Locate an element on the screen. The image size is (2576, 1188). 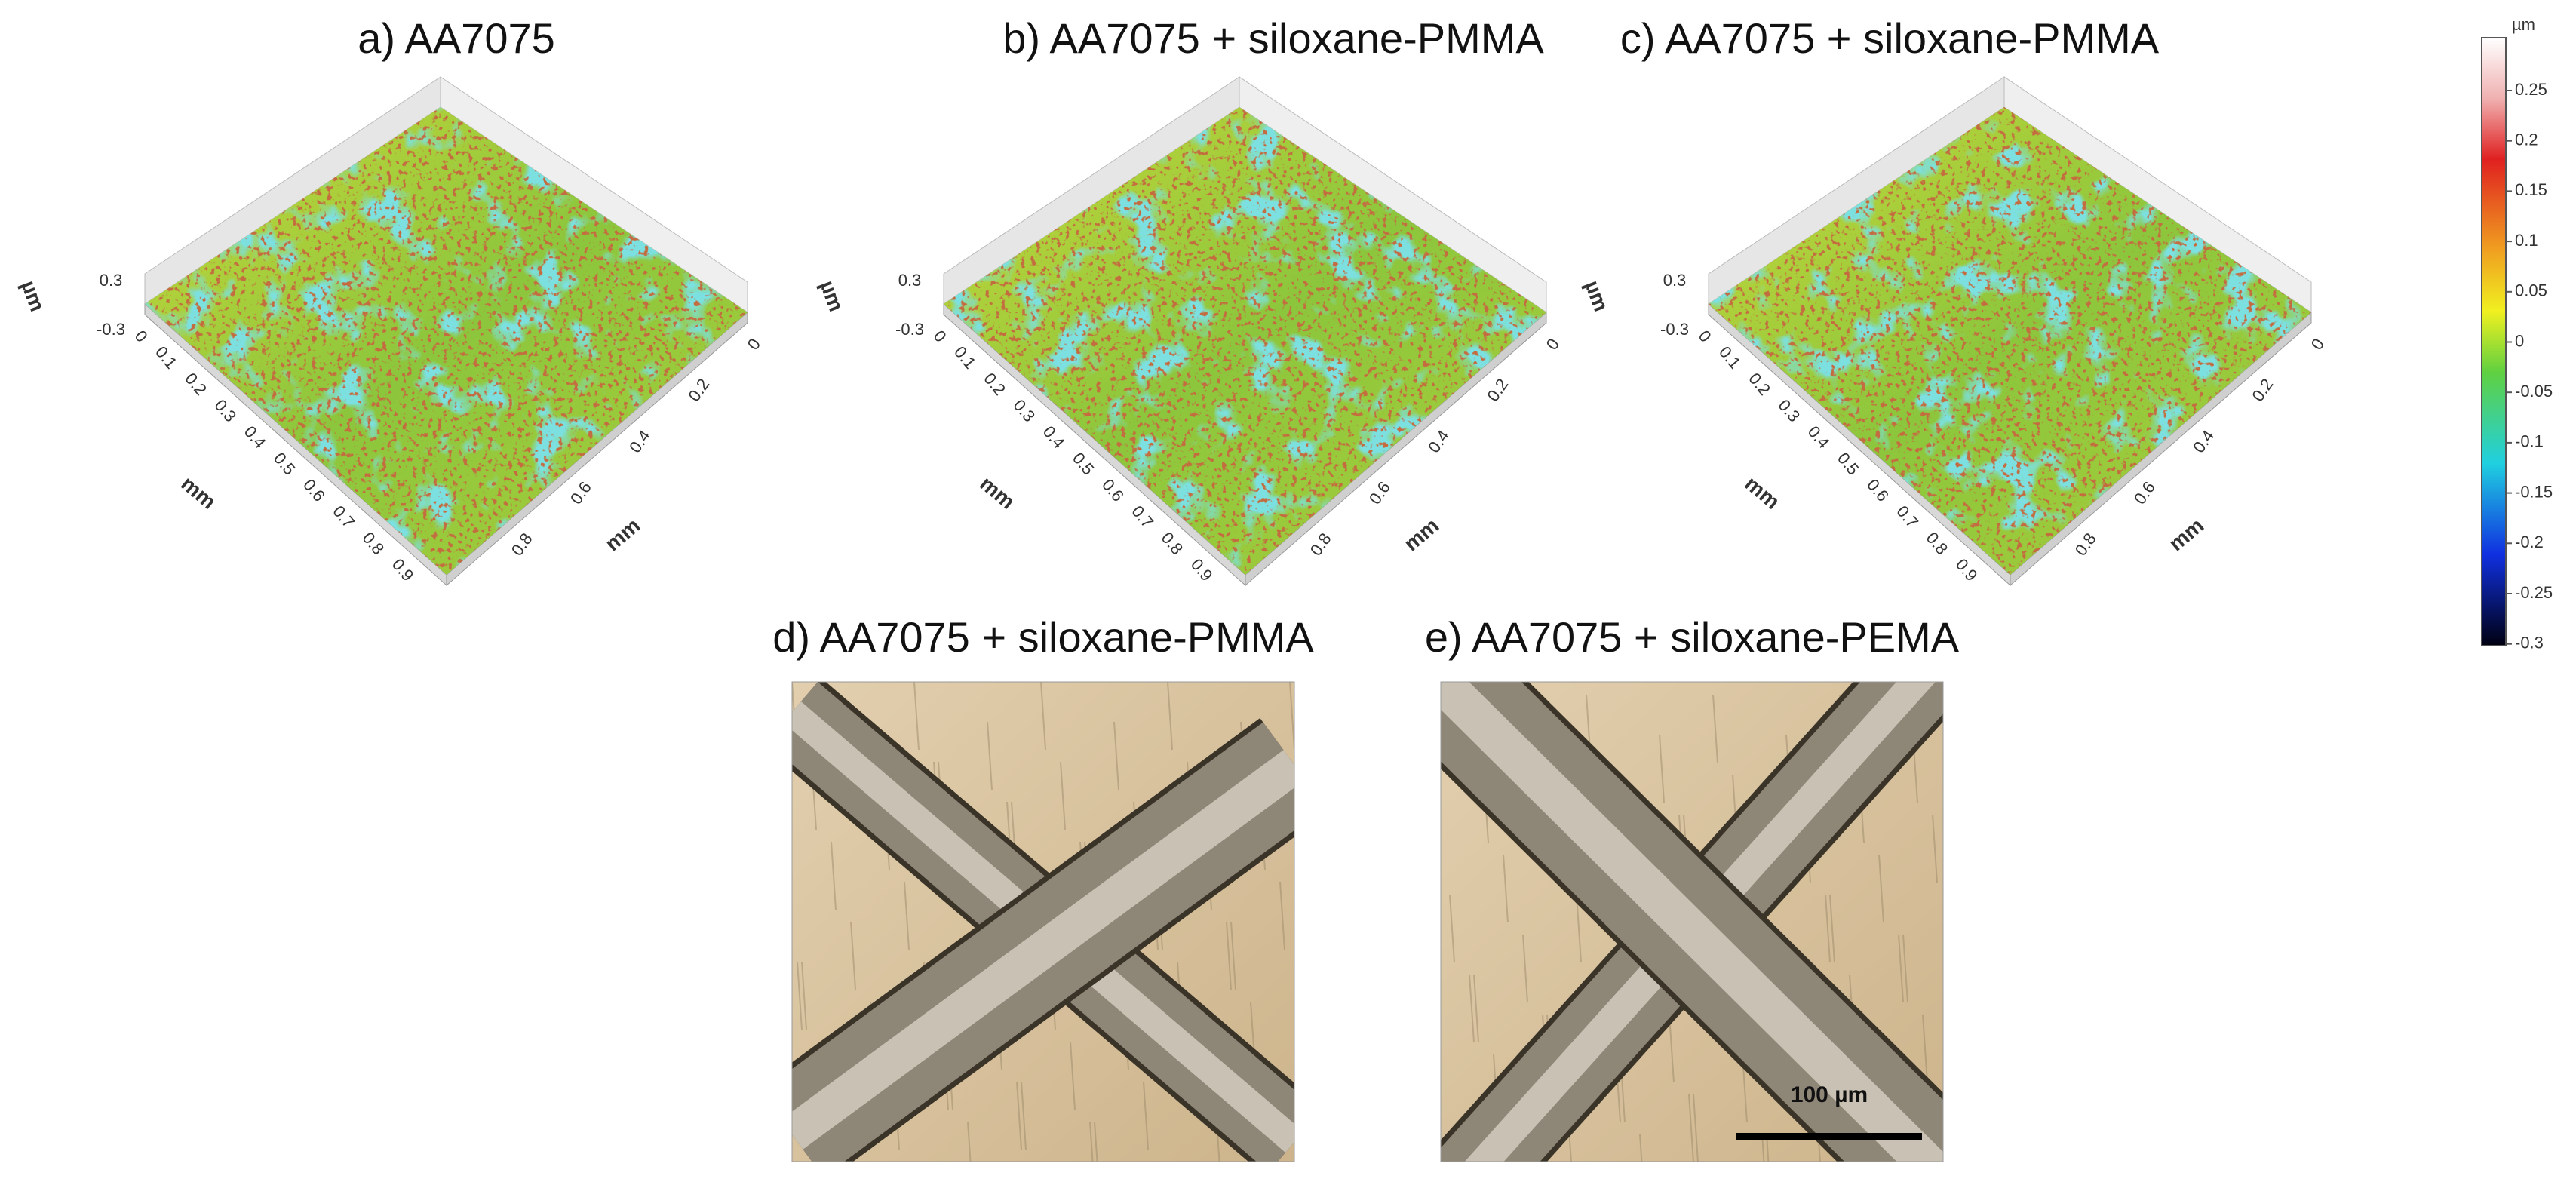
x-tick-label: 0.9 is located at coordinates (403, 570).